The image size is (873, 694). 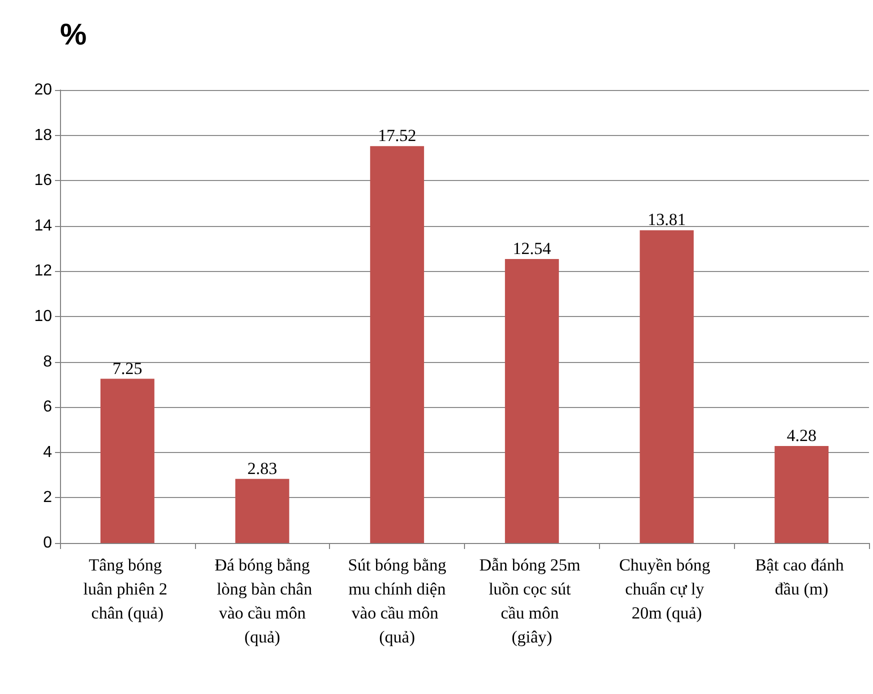 I want to click on y-tick-label: 6, so click(x=47, y=407).